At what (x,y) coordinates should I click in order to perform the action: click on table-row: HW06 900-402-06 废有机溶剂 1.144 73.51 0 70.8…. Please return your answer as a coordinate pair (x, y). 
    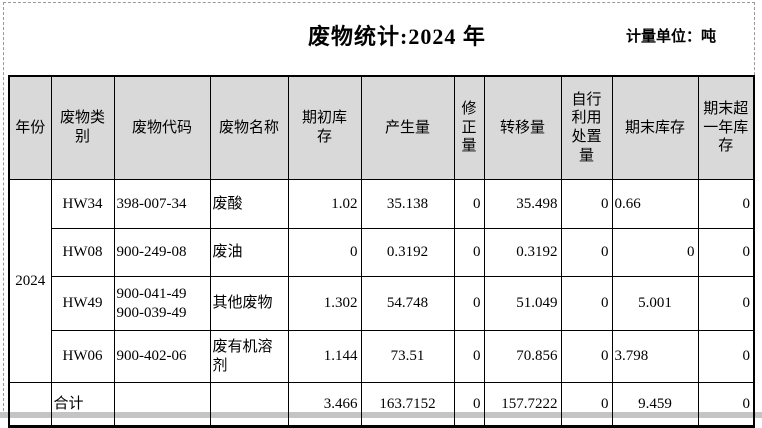
    Looking at the image, I should click on (382, 356).